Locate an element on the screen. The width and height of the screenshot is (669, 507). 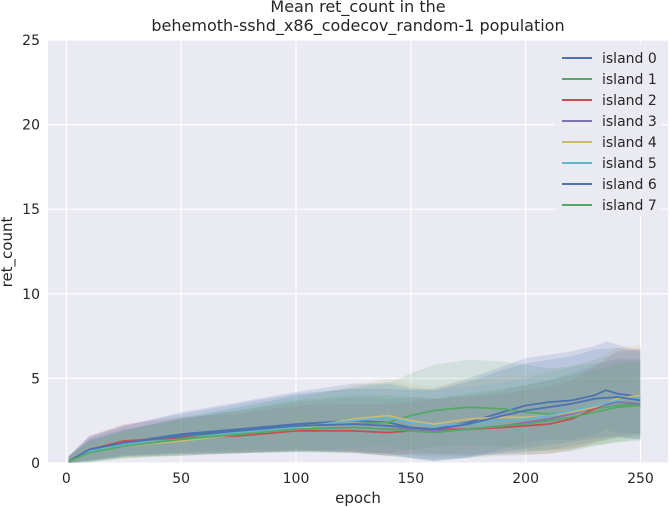
legend-label: island 4 is located at coordinates (629, 143).